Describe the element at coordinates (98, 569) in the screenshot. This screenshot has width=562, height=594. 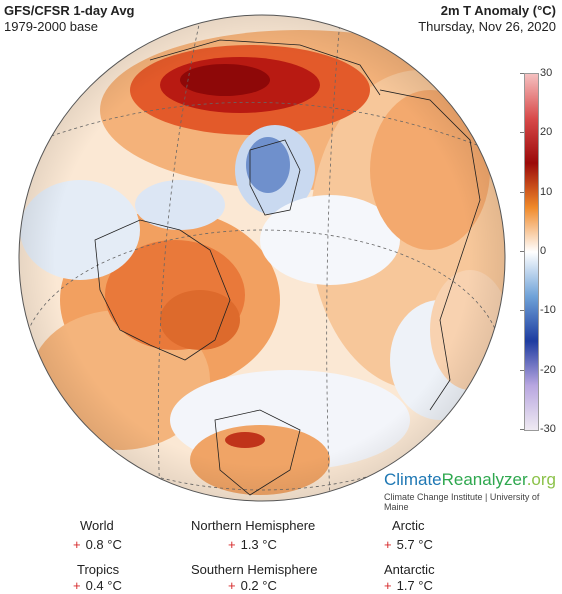
I see `tropics-label: Tropics` at that location.